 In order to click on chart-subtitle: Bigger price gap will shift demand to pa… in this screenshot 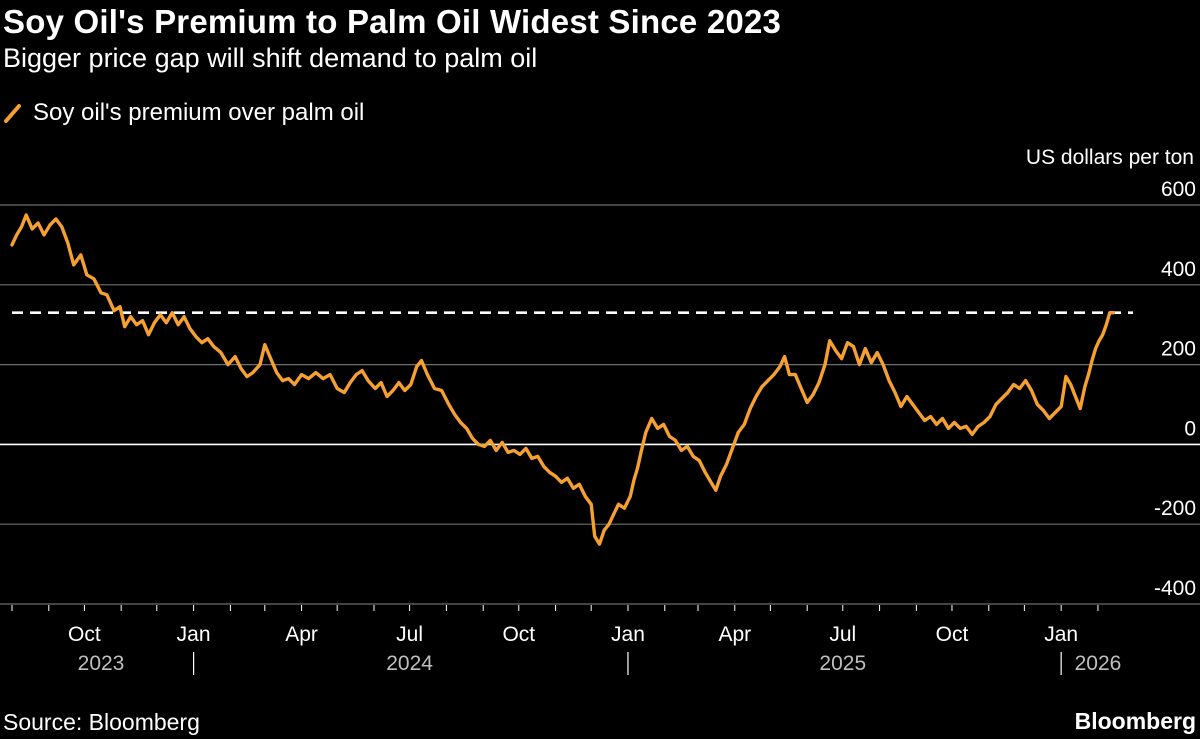, I will do `click(270, 58)`.